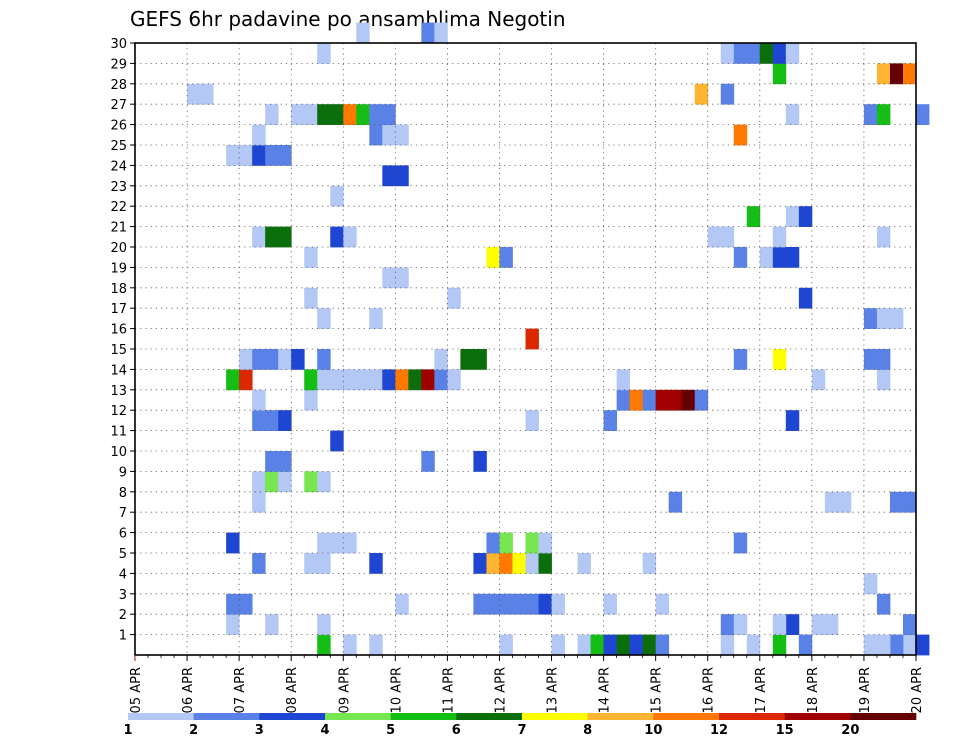 The width and height of the screenshot is (960, 742). Describe the element at coordinates (118, 370) in the screenshot. I see `y-tick-label: 14` at that location.